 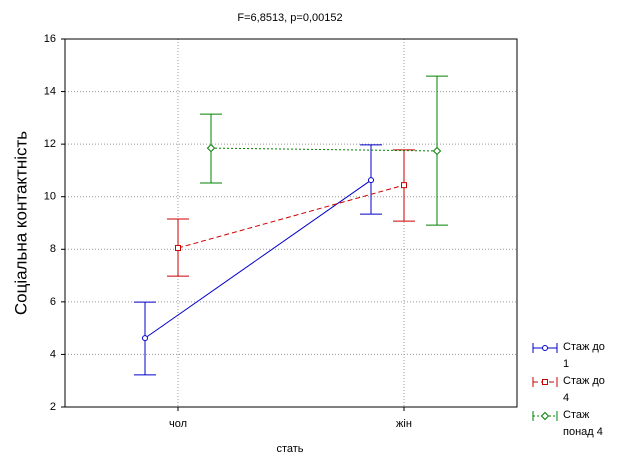 I want to click on x-tick-label: чол, so click(x=178, y=424).